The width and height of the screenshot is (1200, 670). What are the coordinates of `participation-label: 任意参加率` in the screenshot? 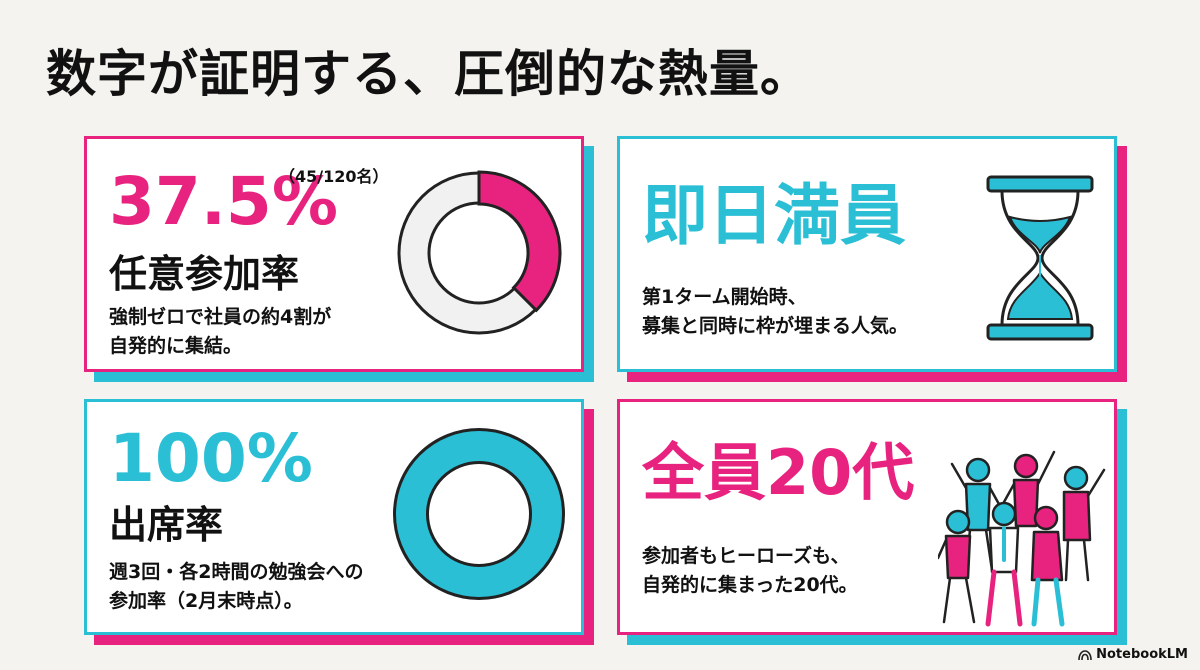 It's located at (204, 274).